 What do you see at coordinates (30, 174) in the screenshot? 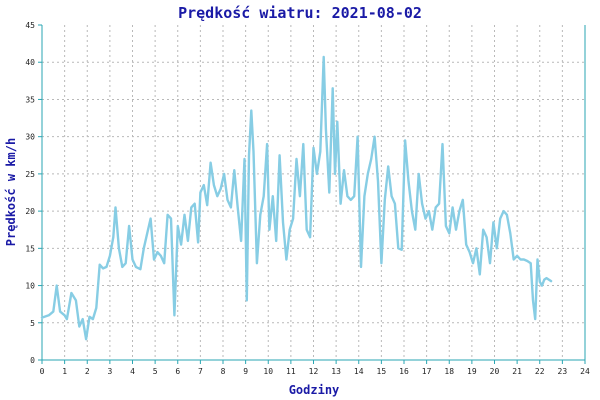
I see `y-tick-label: 25` at bounding box center [30, 174].